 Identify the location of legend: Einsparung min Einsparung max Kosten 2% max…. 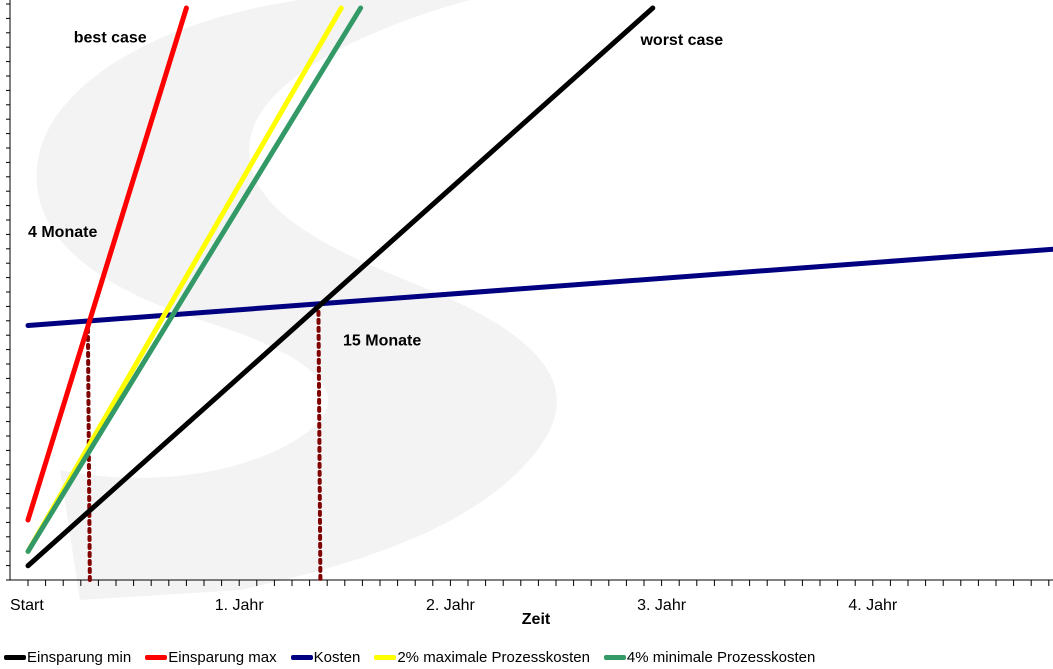
(526, 657).